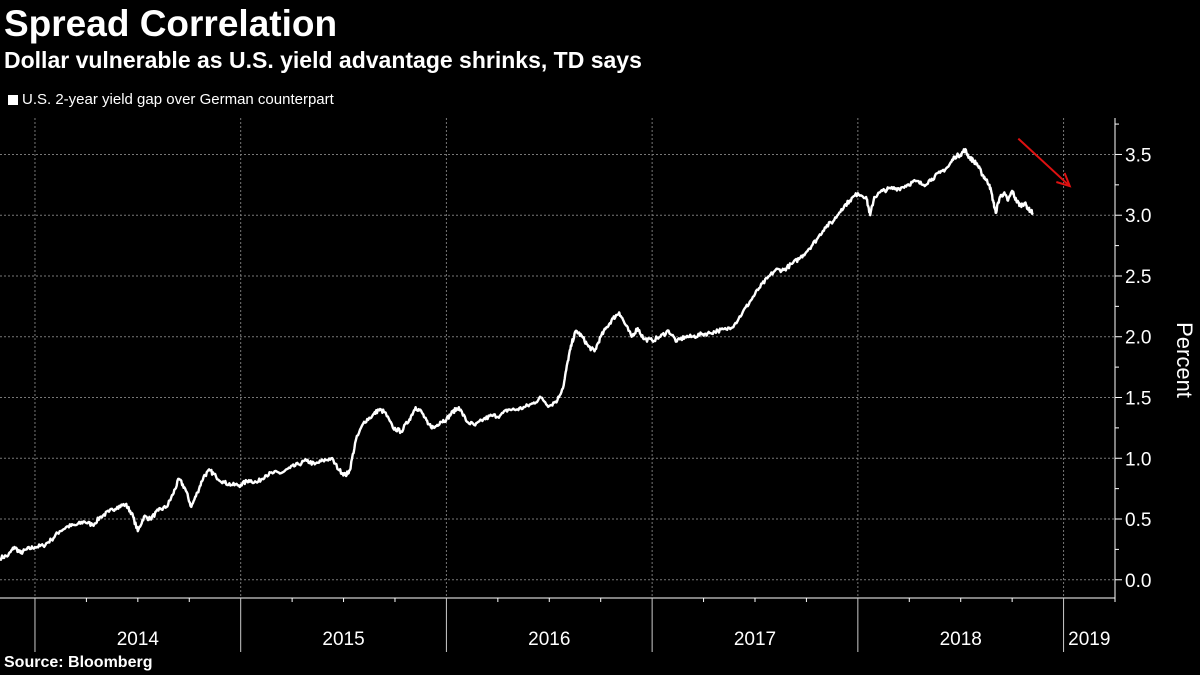 This screenshot has height=675, width=1200. What do you see at coordinates (1138, 338) in the screenshot?
I see `y-tick-label: 2.0` at bounding box center [1138, 338].